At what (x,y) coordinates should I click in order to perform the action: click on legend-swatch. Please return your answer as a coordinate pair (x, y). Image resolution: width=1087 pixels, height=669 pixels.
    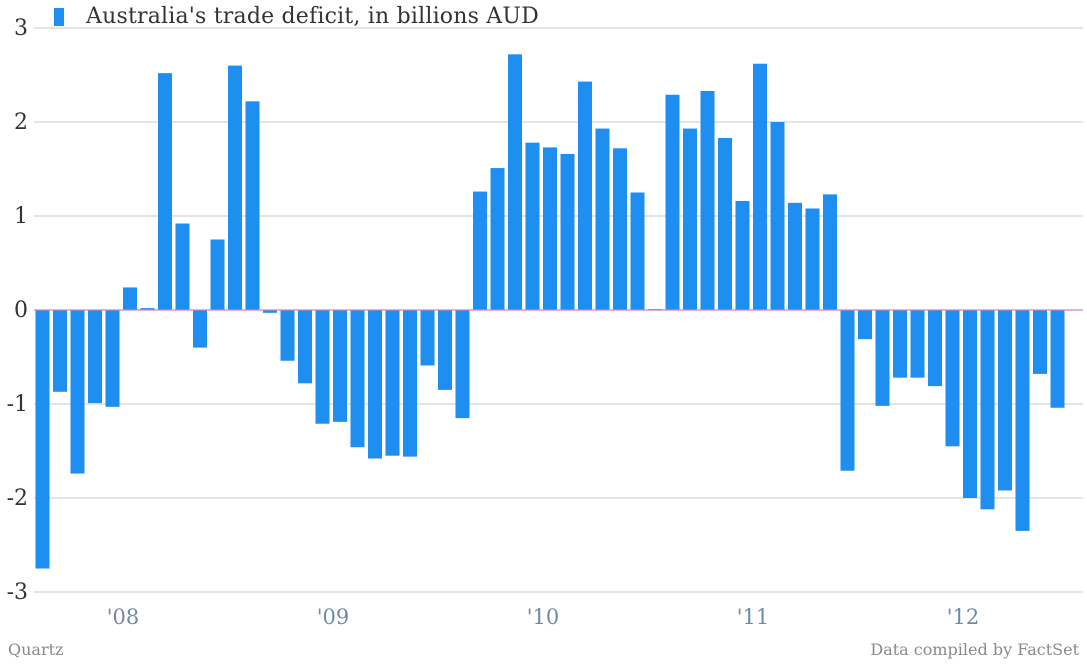
    Looking at the image, I should click on (59, 16).